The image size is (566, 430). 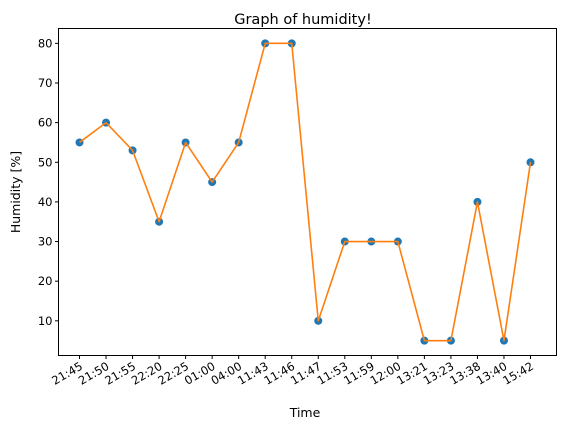 I want to click on y-axis-title: Humidity [%], so click(x=15, y=192).